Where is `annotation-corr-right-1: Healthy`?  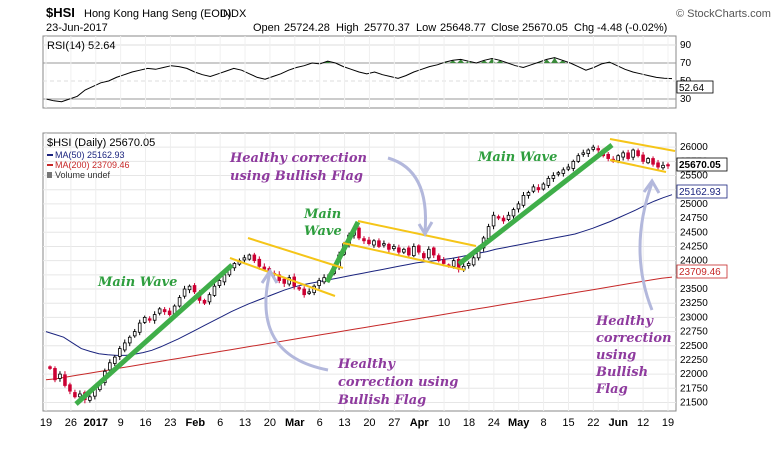
annotation-corr-right-1: Healthy is located at coordinates (624, 321).